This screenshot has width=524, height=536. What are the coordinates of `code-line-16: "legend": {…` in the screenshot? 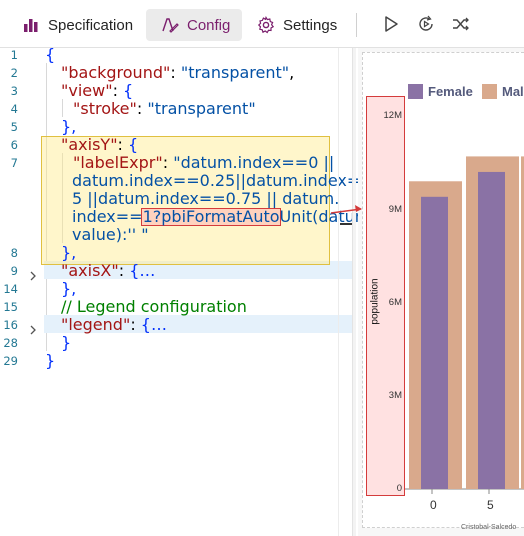 It's located at (114, 324).